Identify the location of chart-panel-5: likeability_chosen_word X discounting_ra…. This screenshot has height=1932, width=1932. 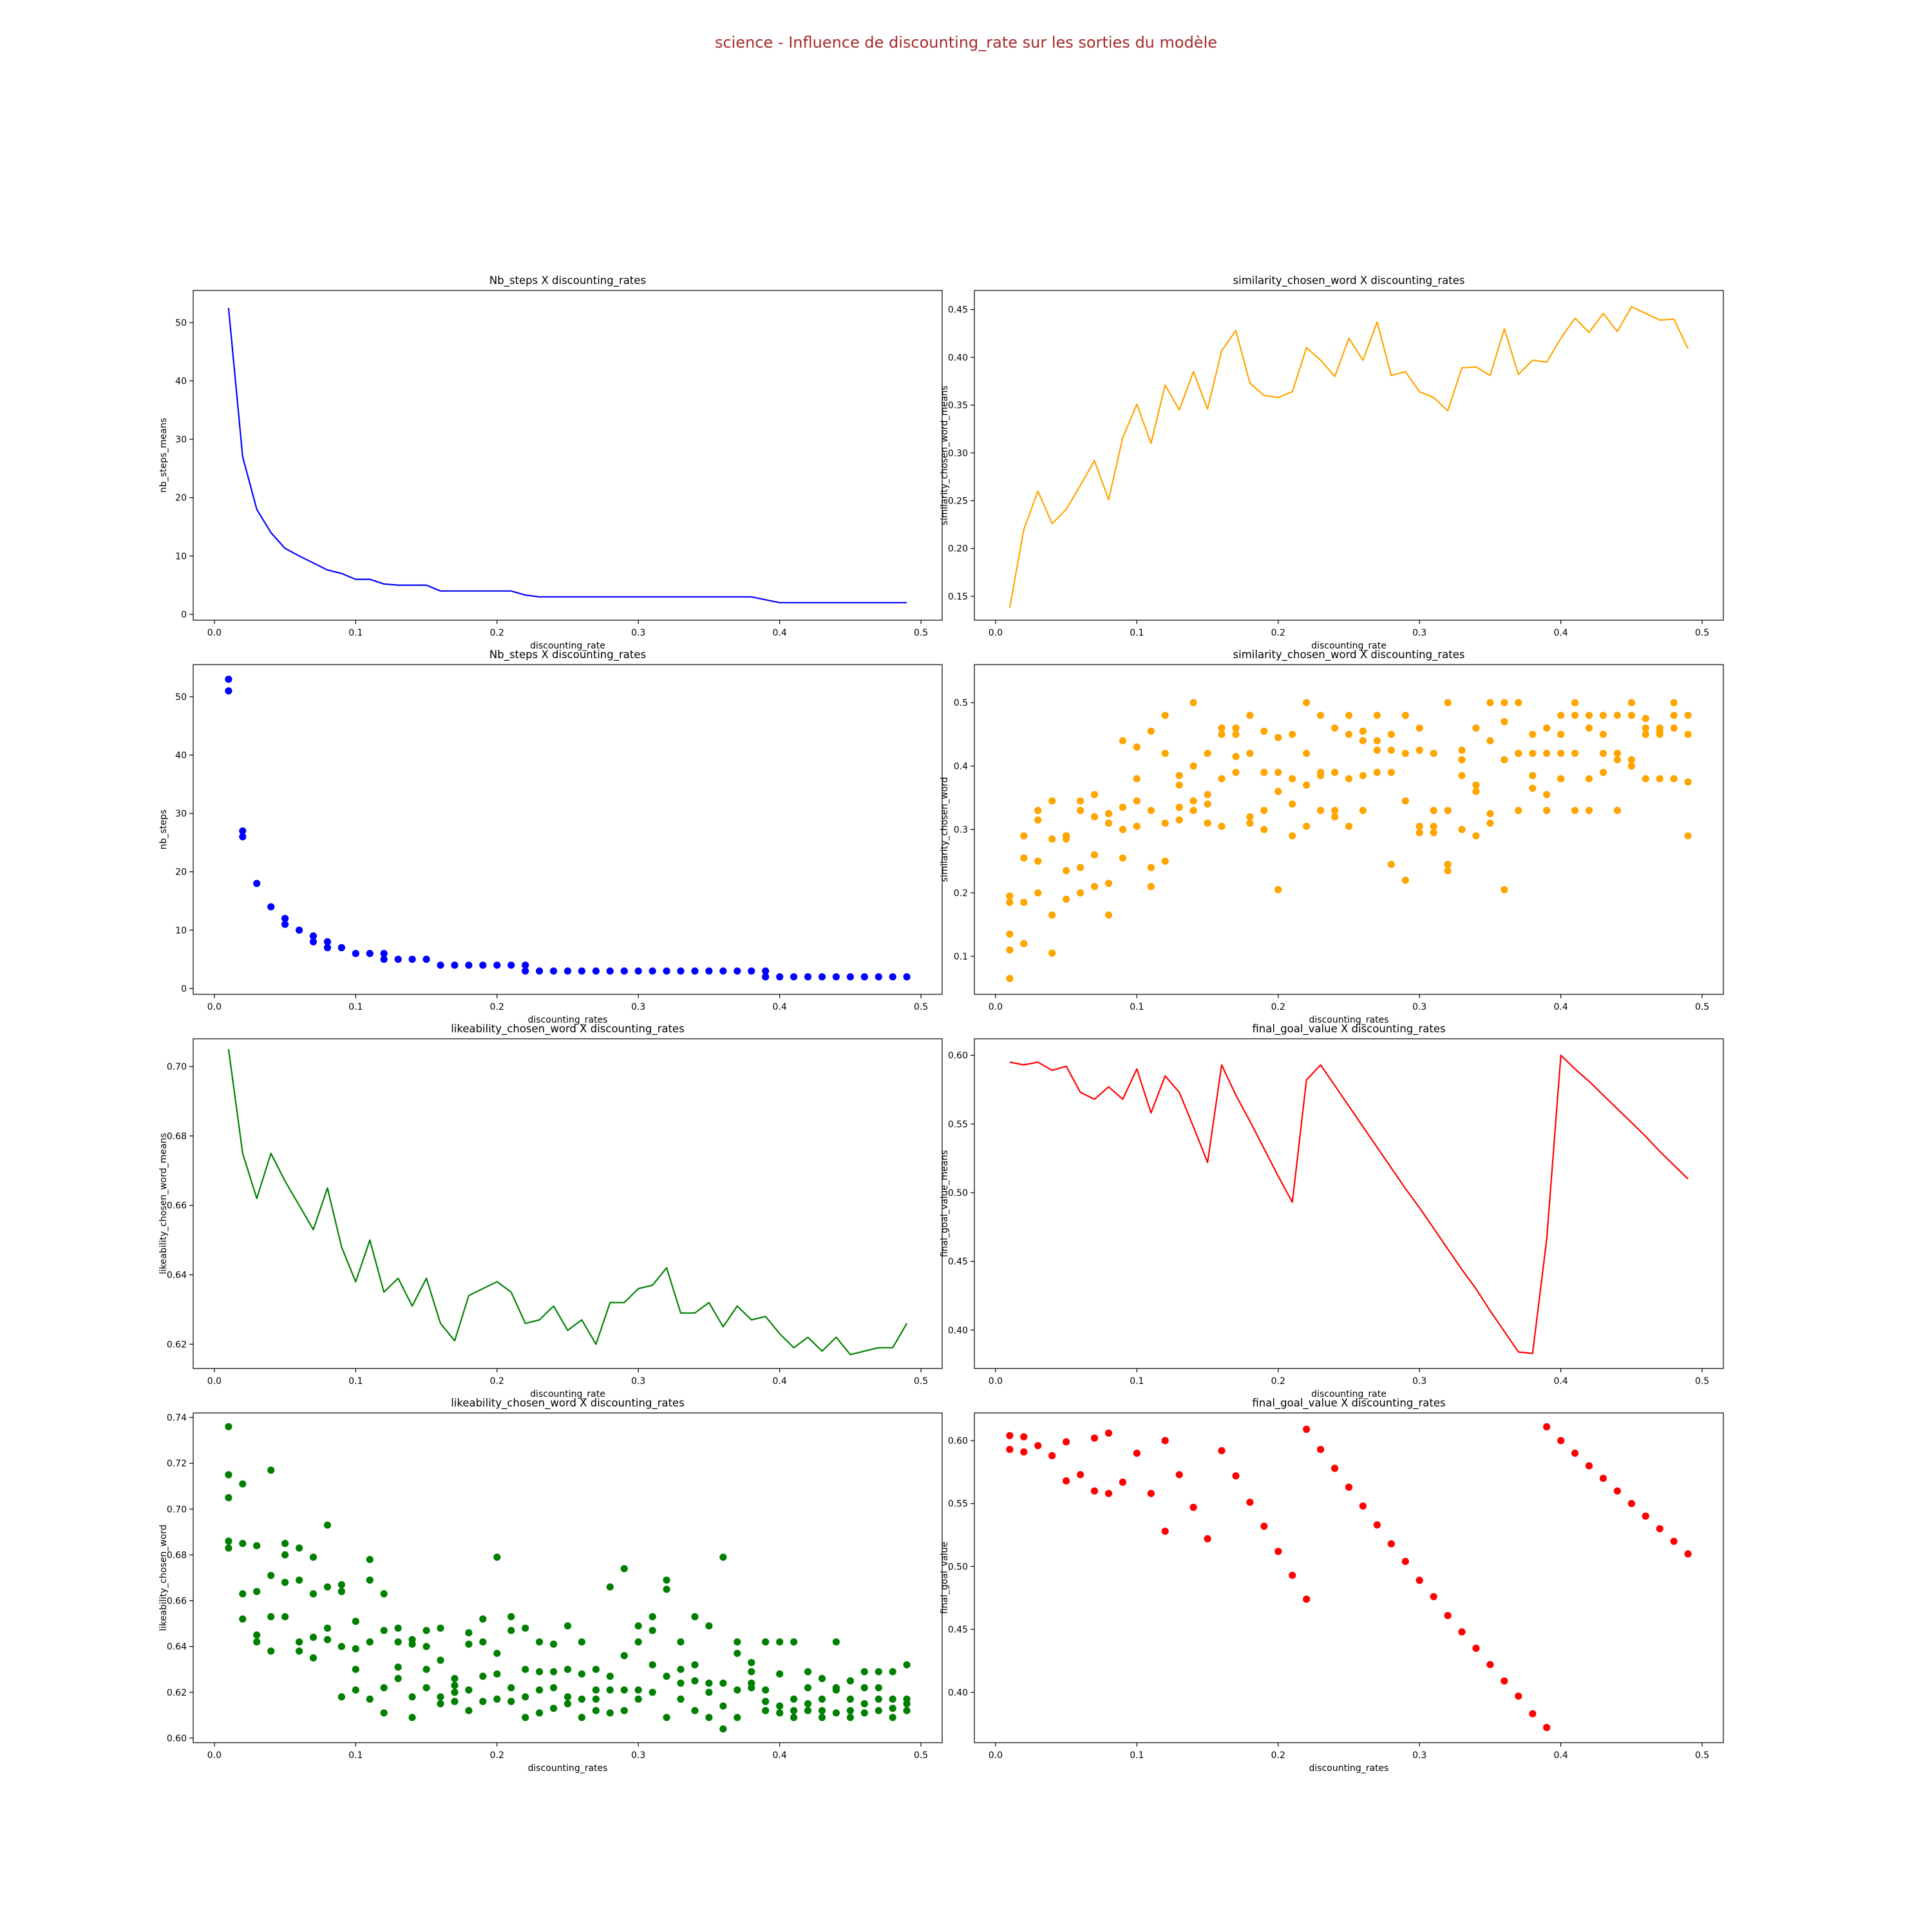
(550, 1211).